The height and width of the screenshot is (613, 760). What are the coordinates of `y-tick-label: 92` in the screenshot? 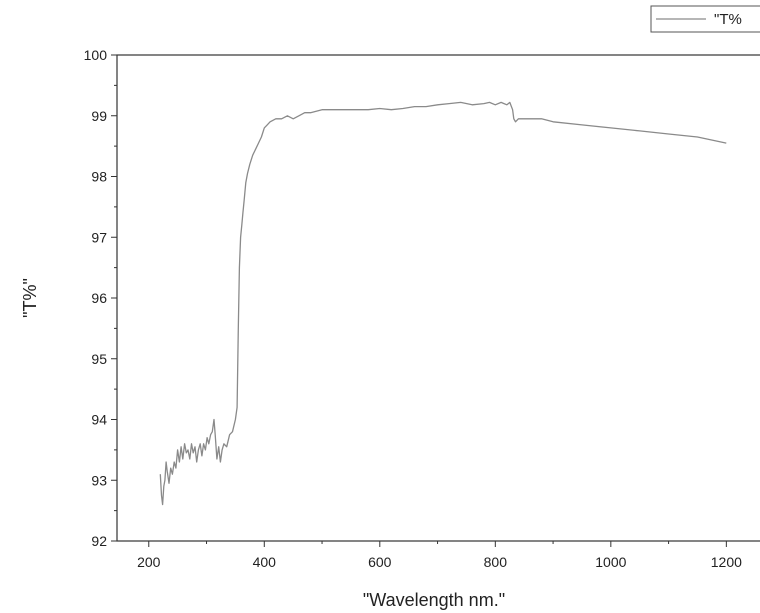 It's located at (99, 541).